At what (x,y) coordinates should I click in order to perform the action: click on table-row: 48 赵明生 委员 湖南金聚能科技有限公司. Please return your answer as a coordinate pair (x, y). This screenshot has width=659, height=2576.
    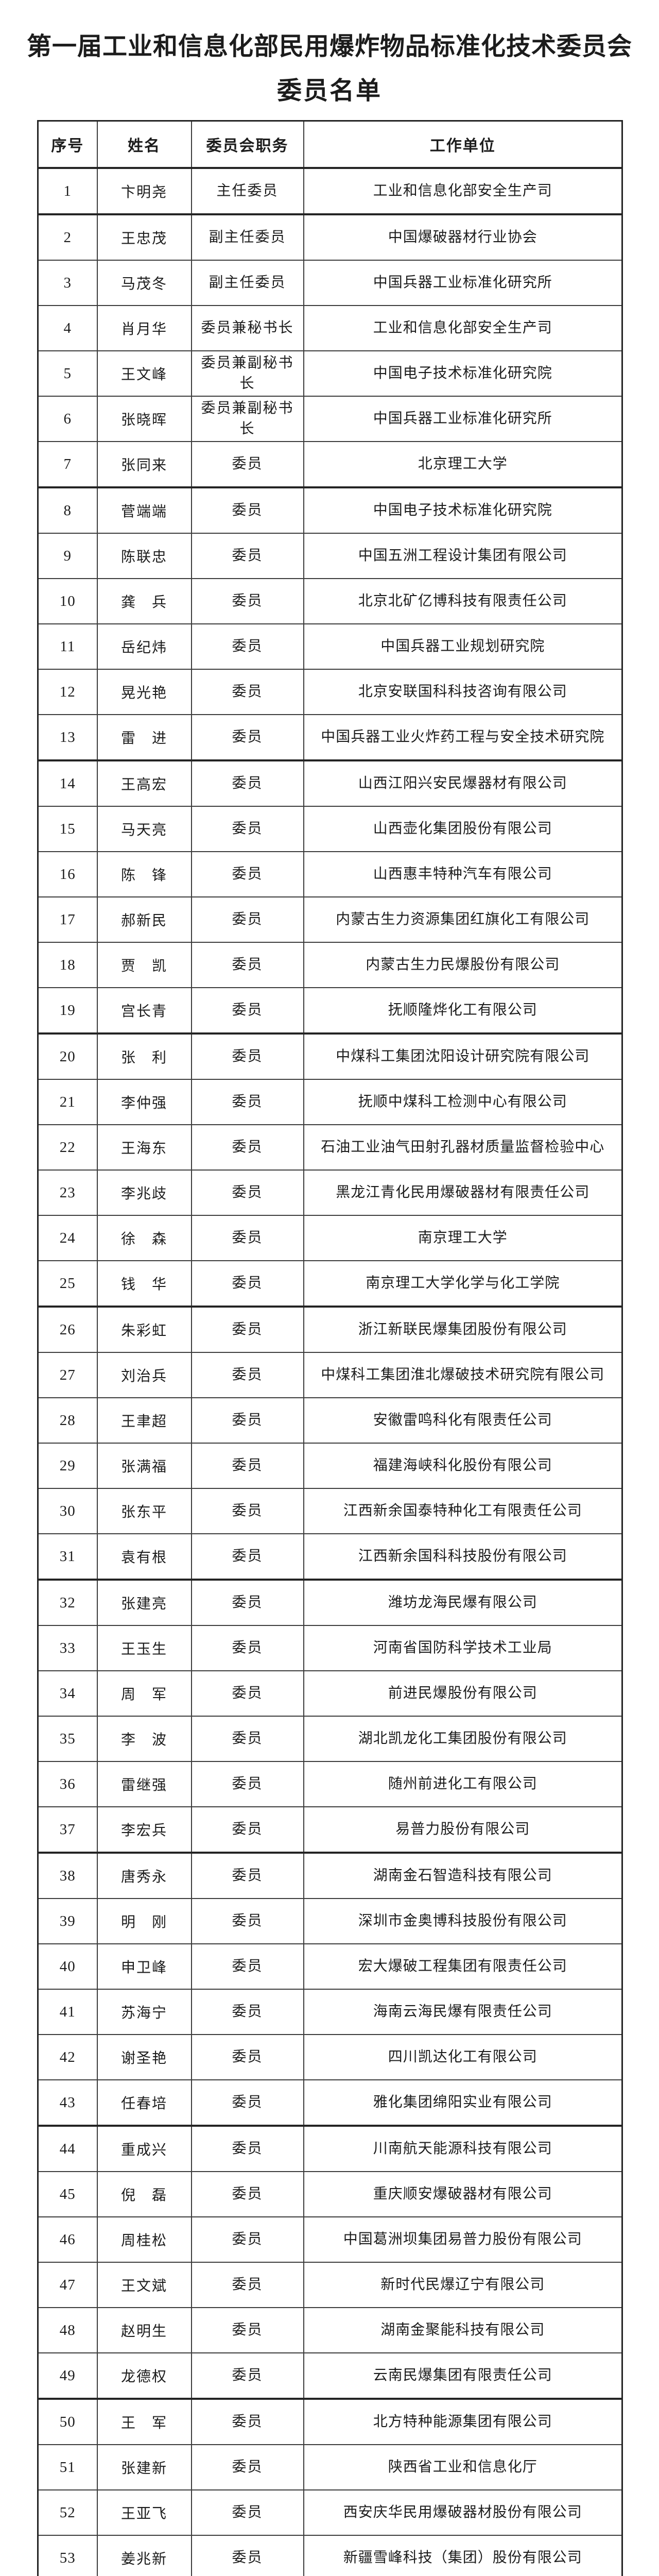
    Looking at the image, I should click on (330, 2330).